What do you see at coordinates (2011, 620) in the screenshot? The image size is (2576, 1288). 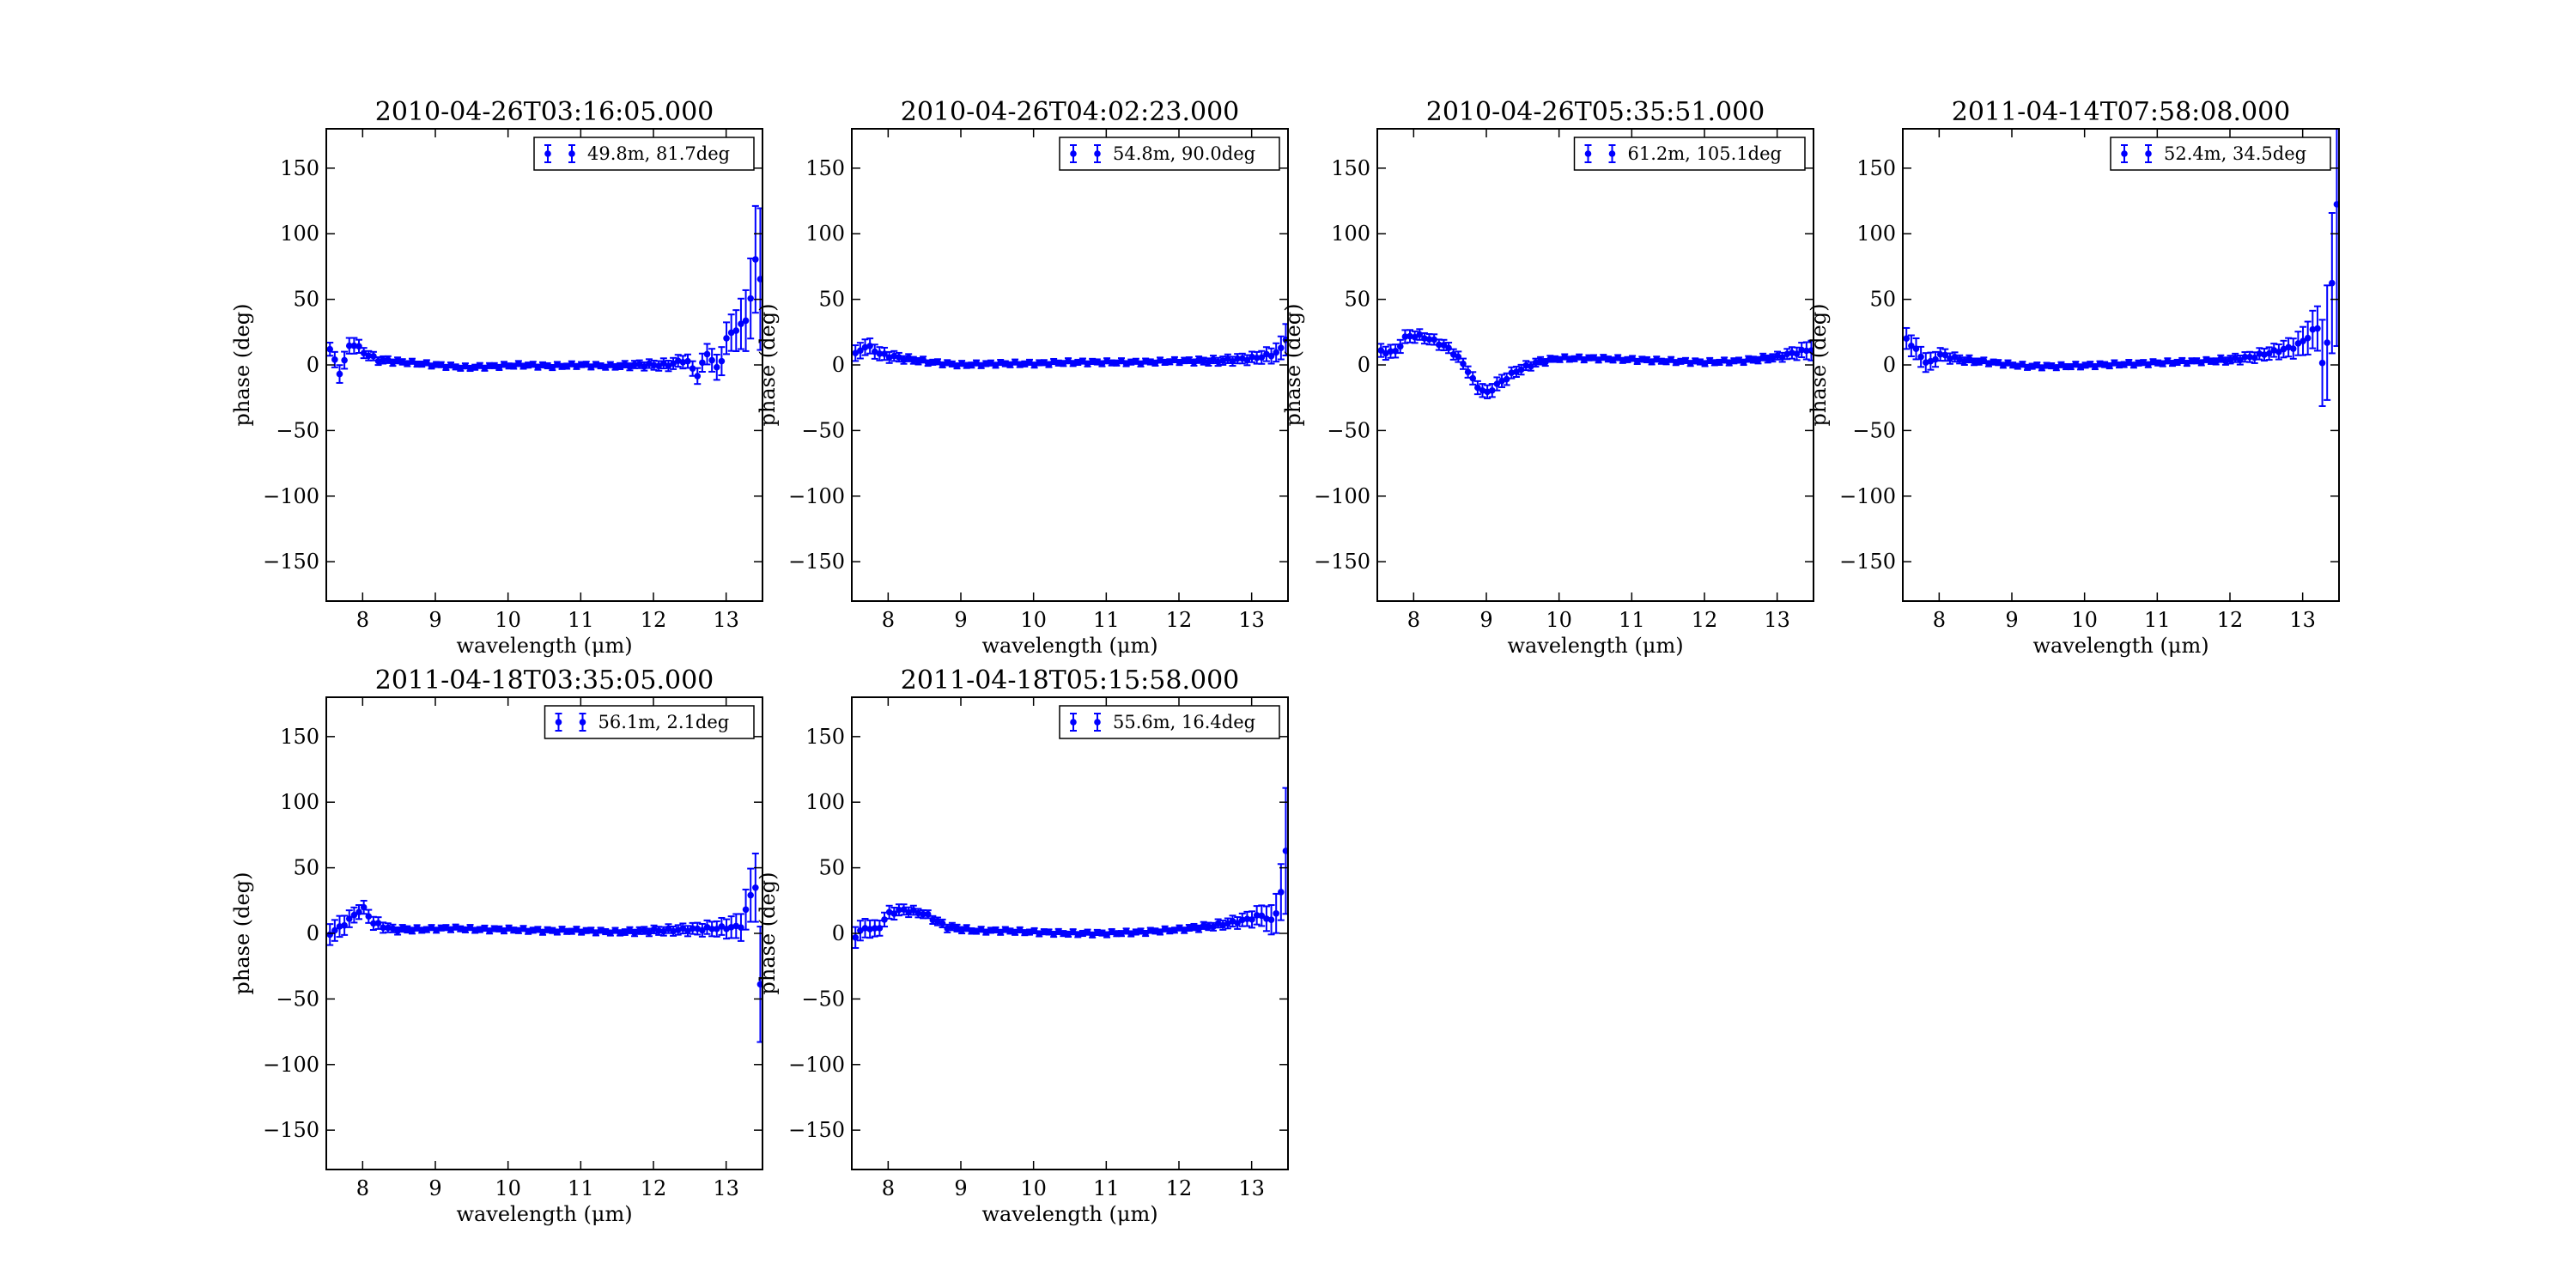 I see `x-tick-label: 9` at bounding box center [2011, 620].